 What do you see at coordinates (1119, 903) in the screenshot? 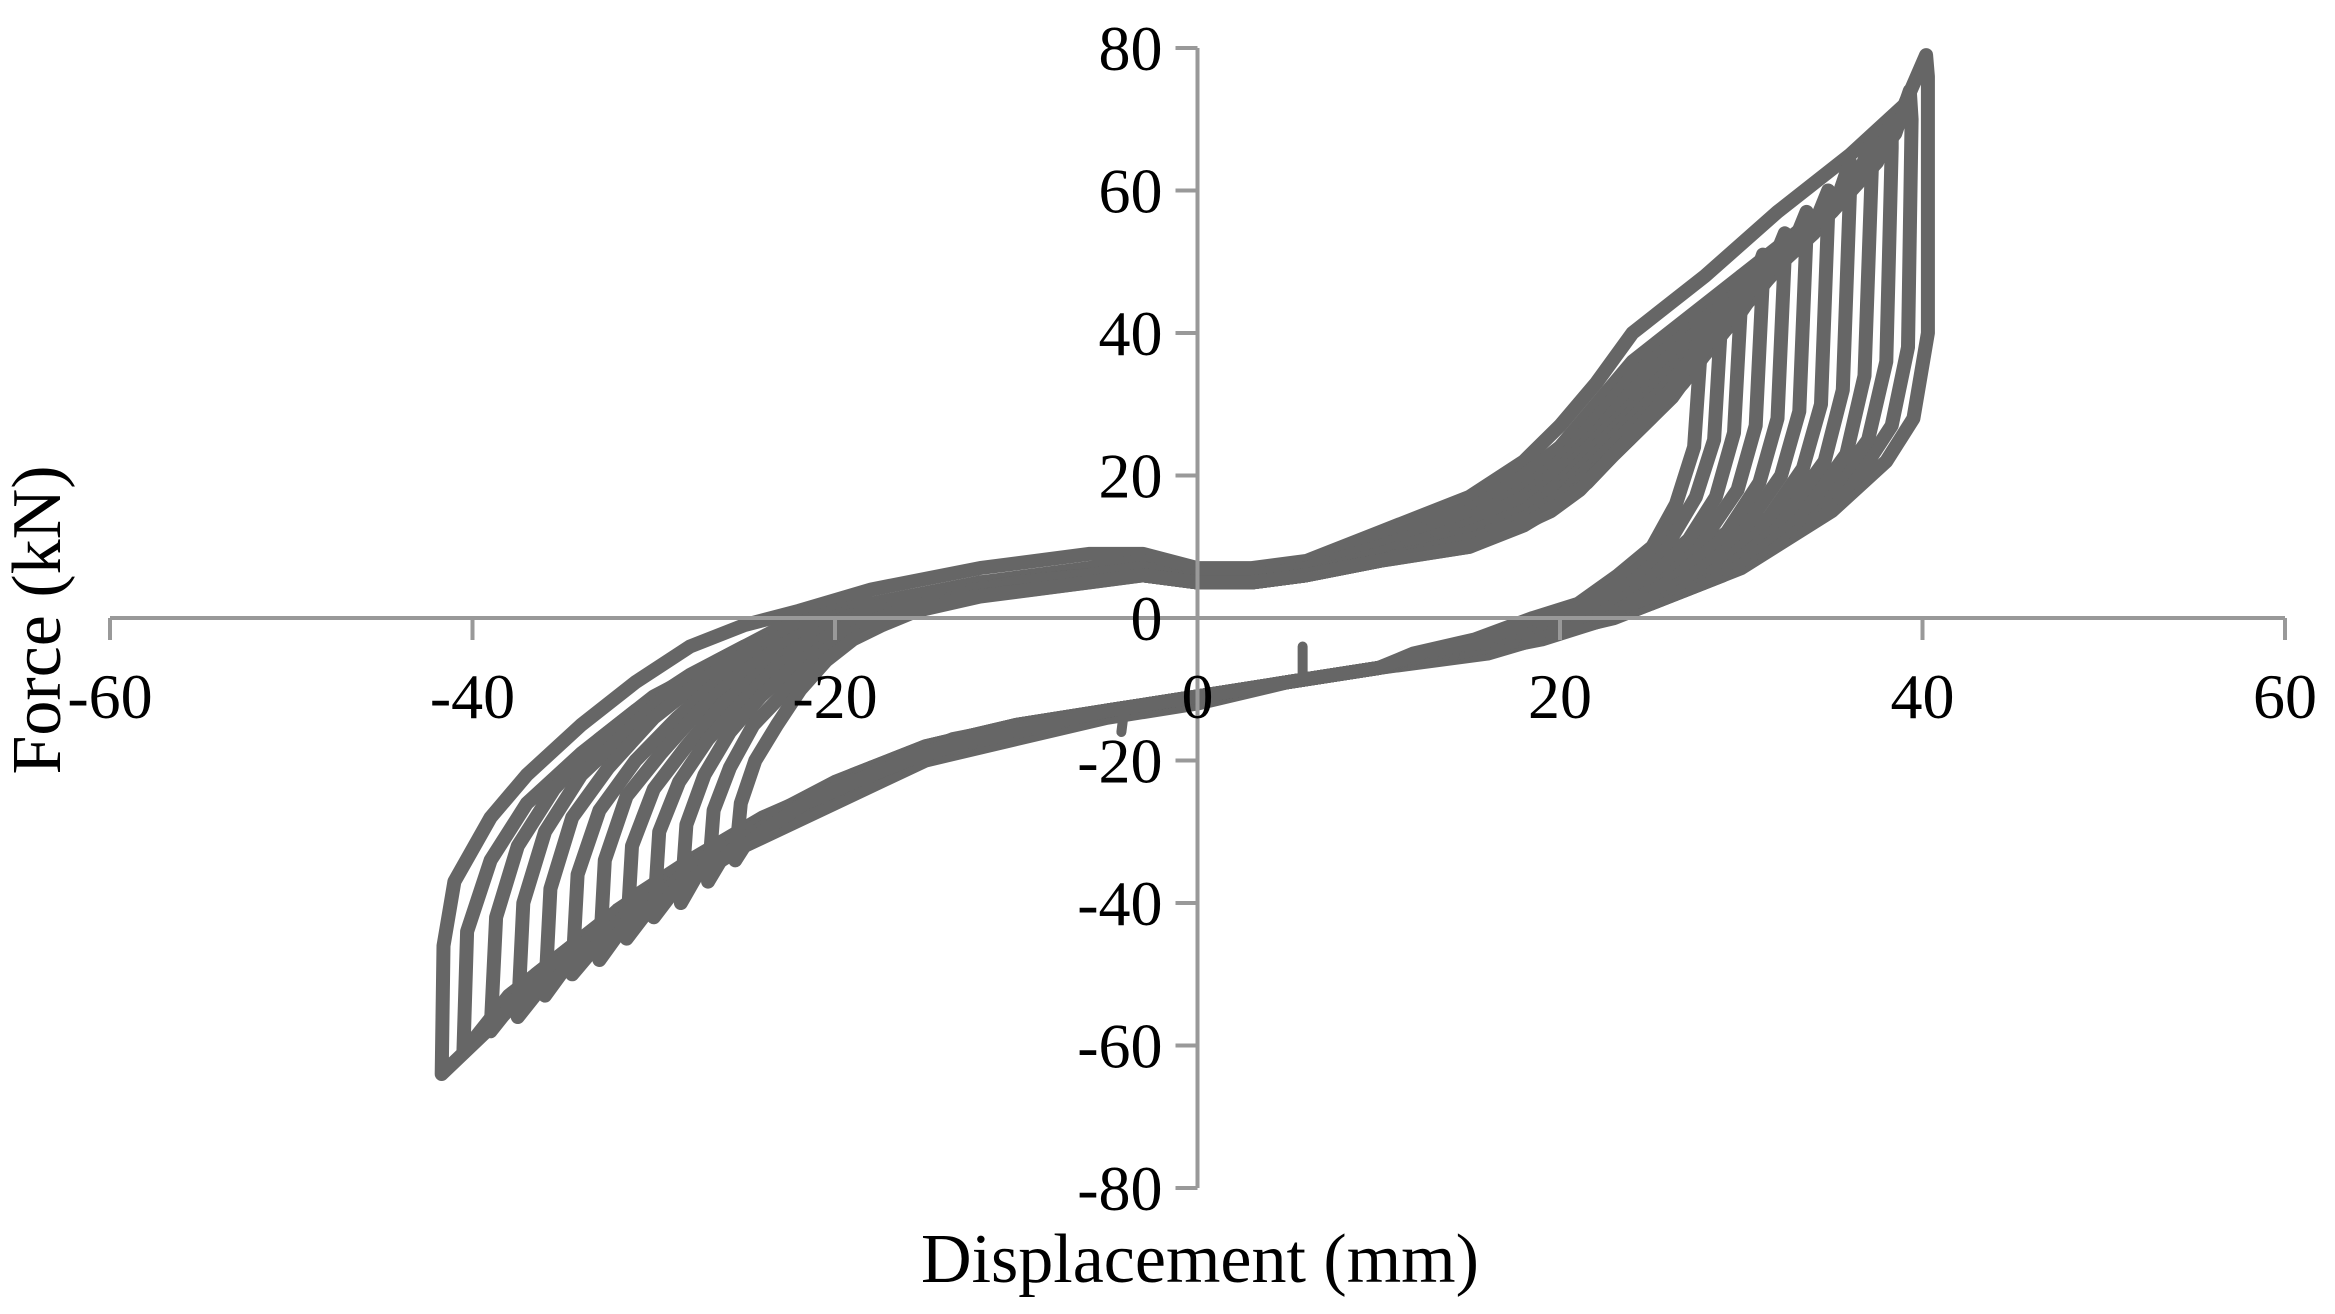
I see `y-tick-label: -40` at bounding box center [1119, 903].